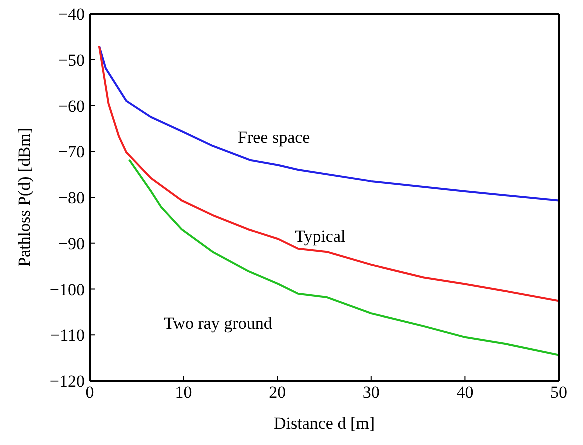 This screenshot has width=583, height=445. What do you see at coordinates (559, 392) in the screenshot?
I see `x-tick-label: 50` at bounding box center [559, 392].